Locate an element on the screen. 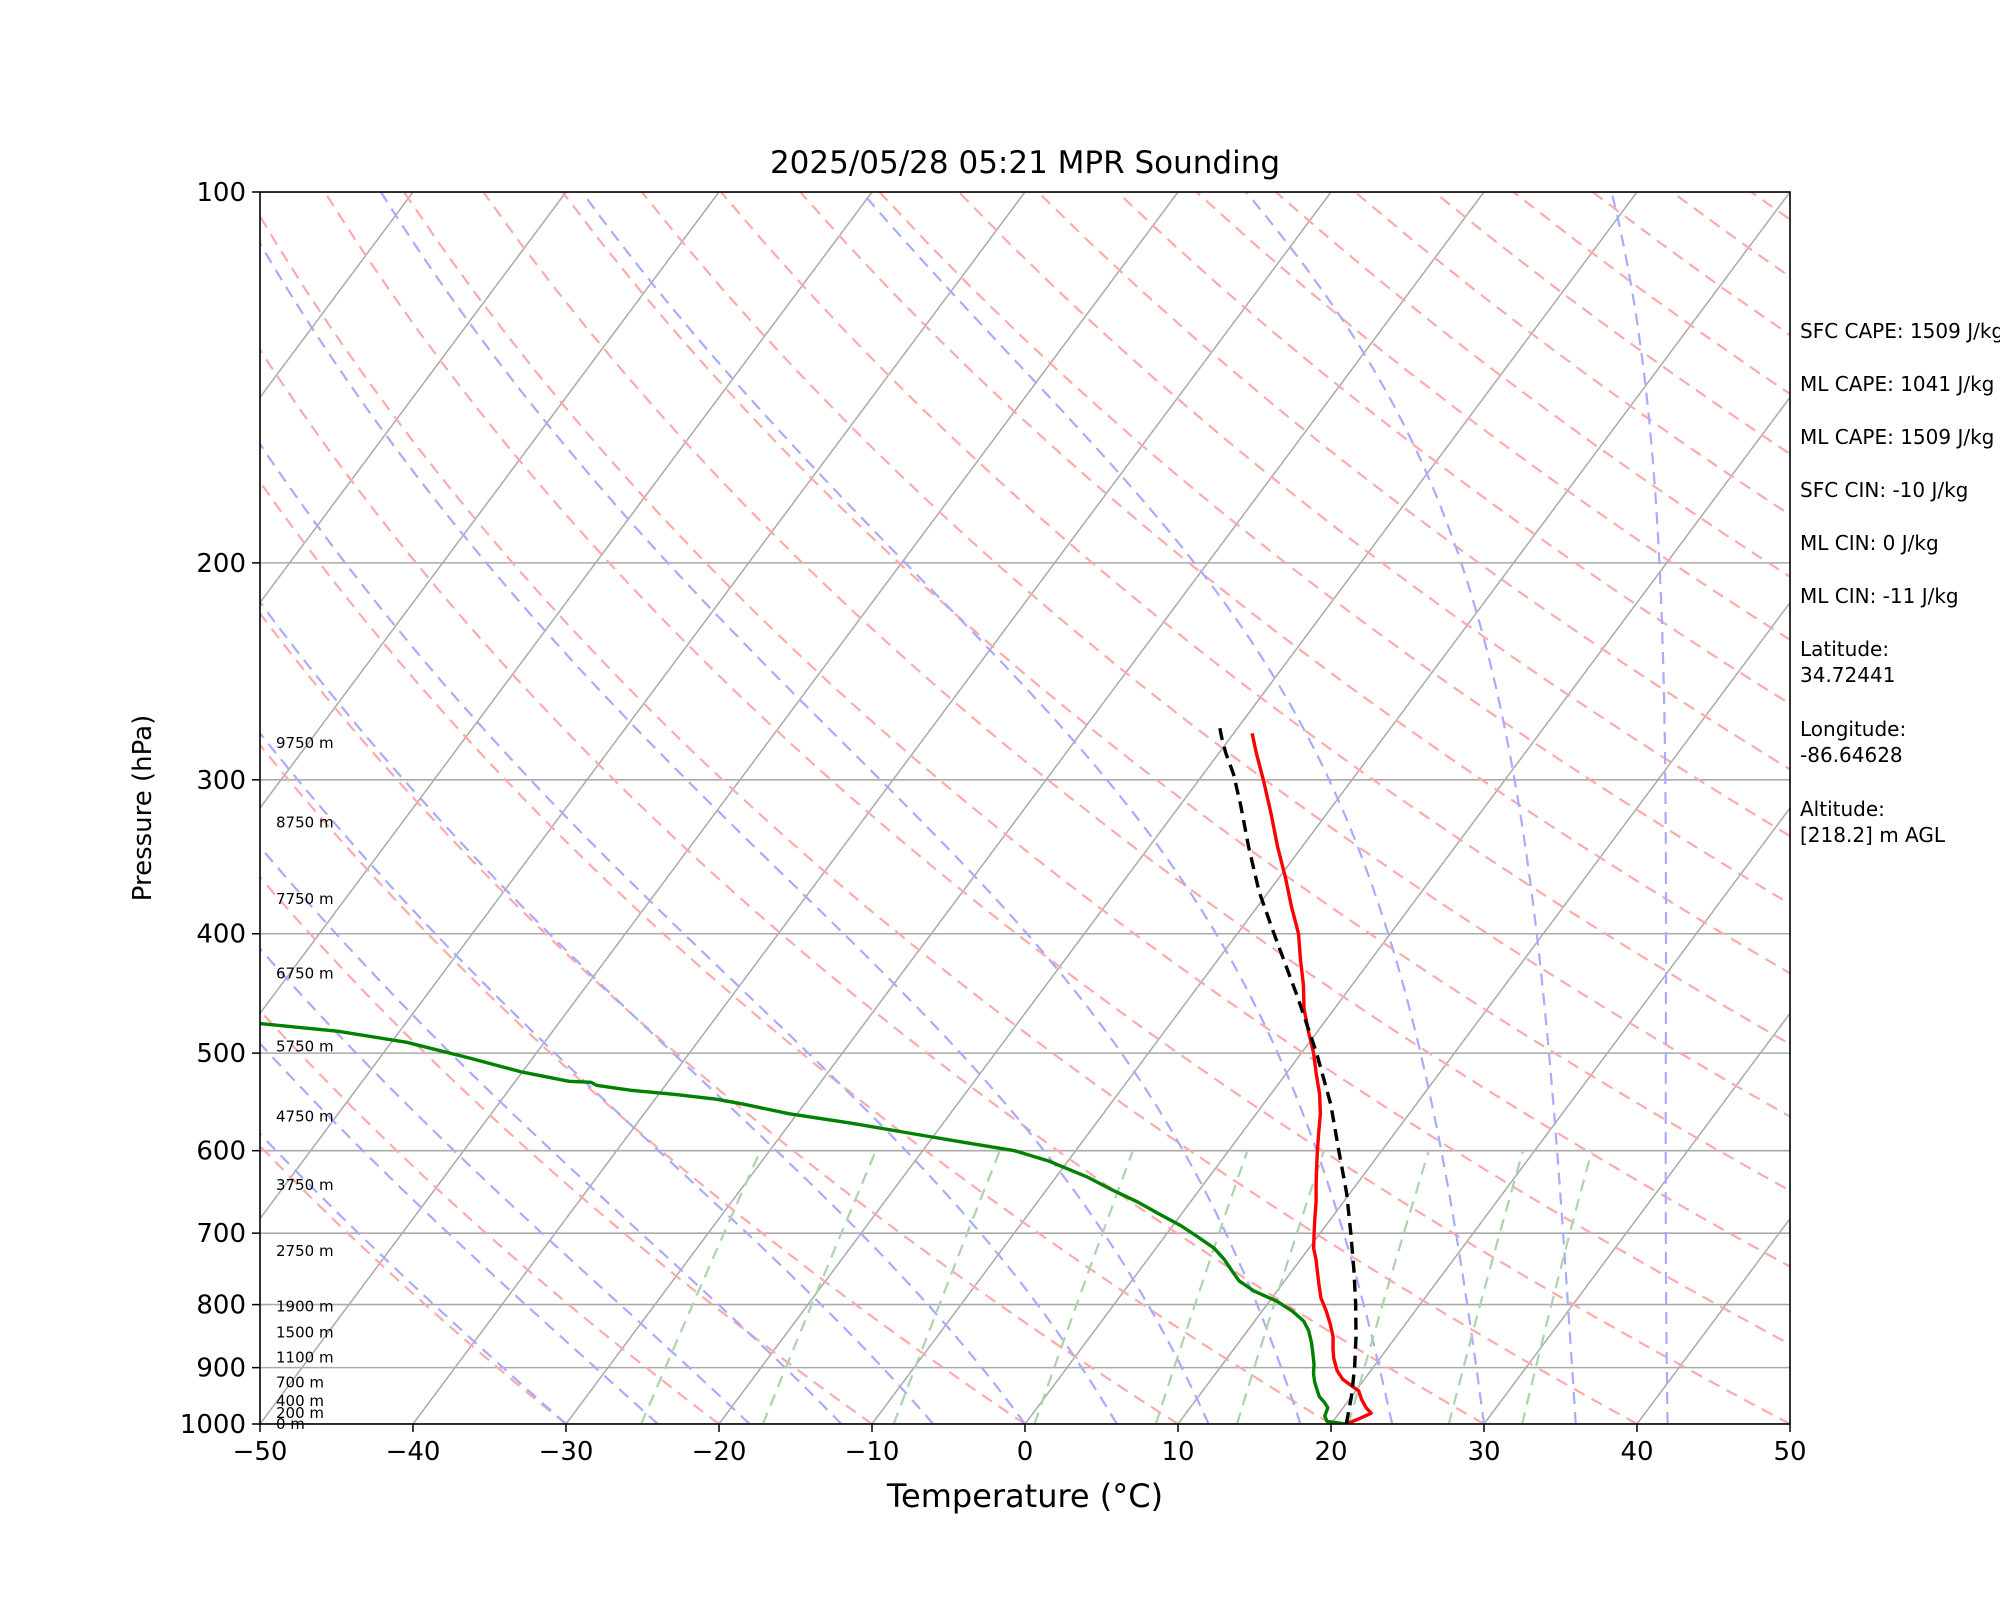 This screenshot has width=2000, height=1600. y-tick-label: 1000 is located at coordinates (213, 1425).